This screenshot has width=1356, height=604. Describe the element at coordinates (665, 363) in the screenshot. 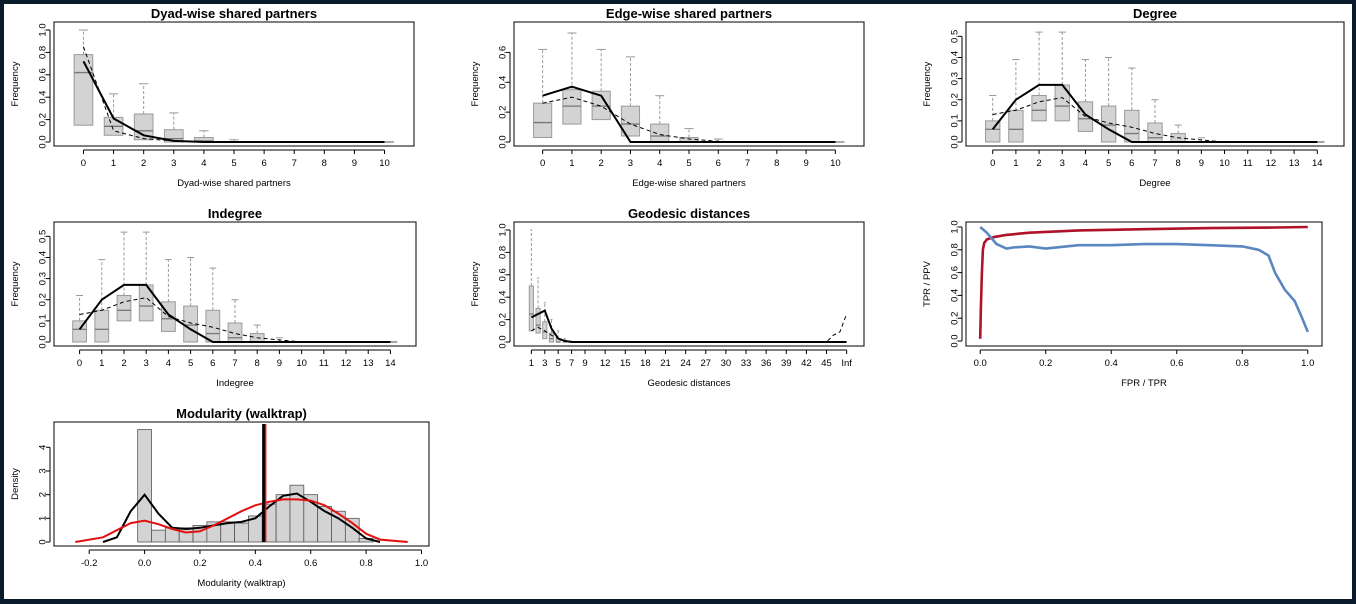

I see `x-tick-label: 21` at that location.